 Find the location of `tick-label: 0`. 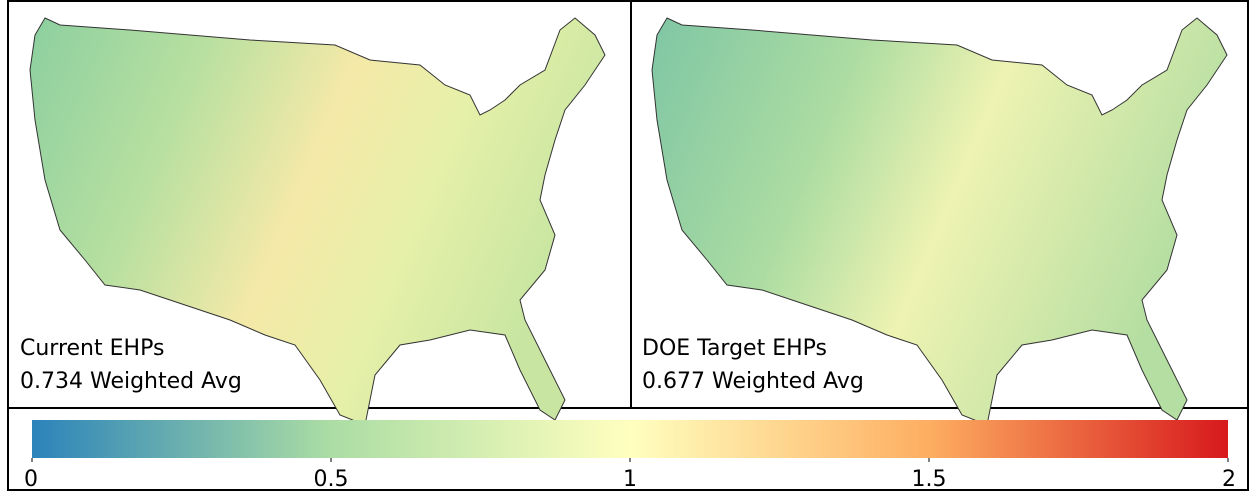

tick-label: 0 is located at coordinates (31, 479).